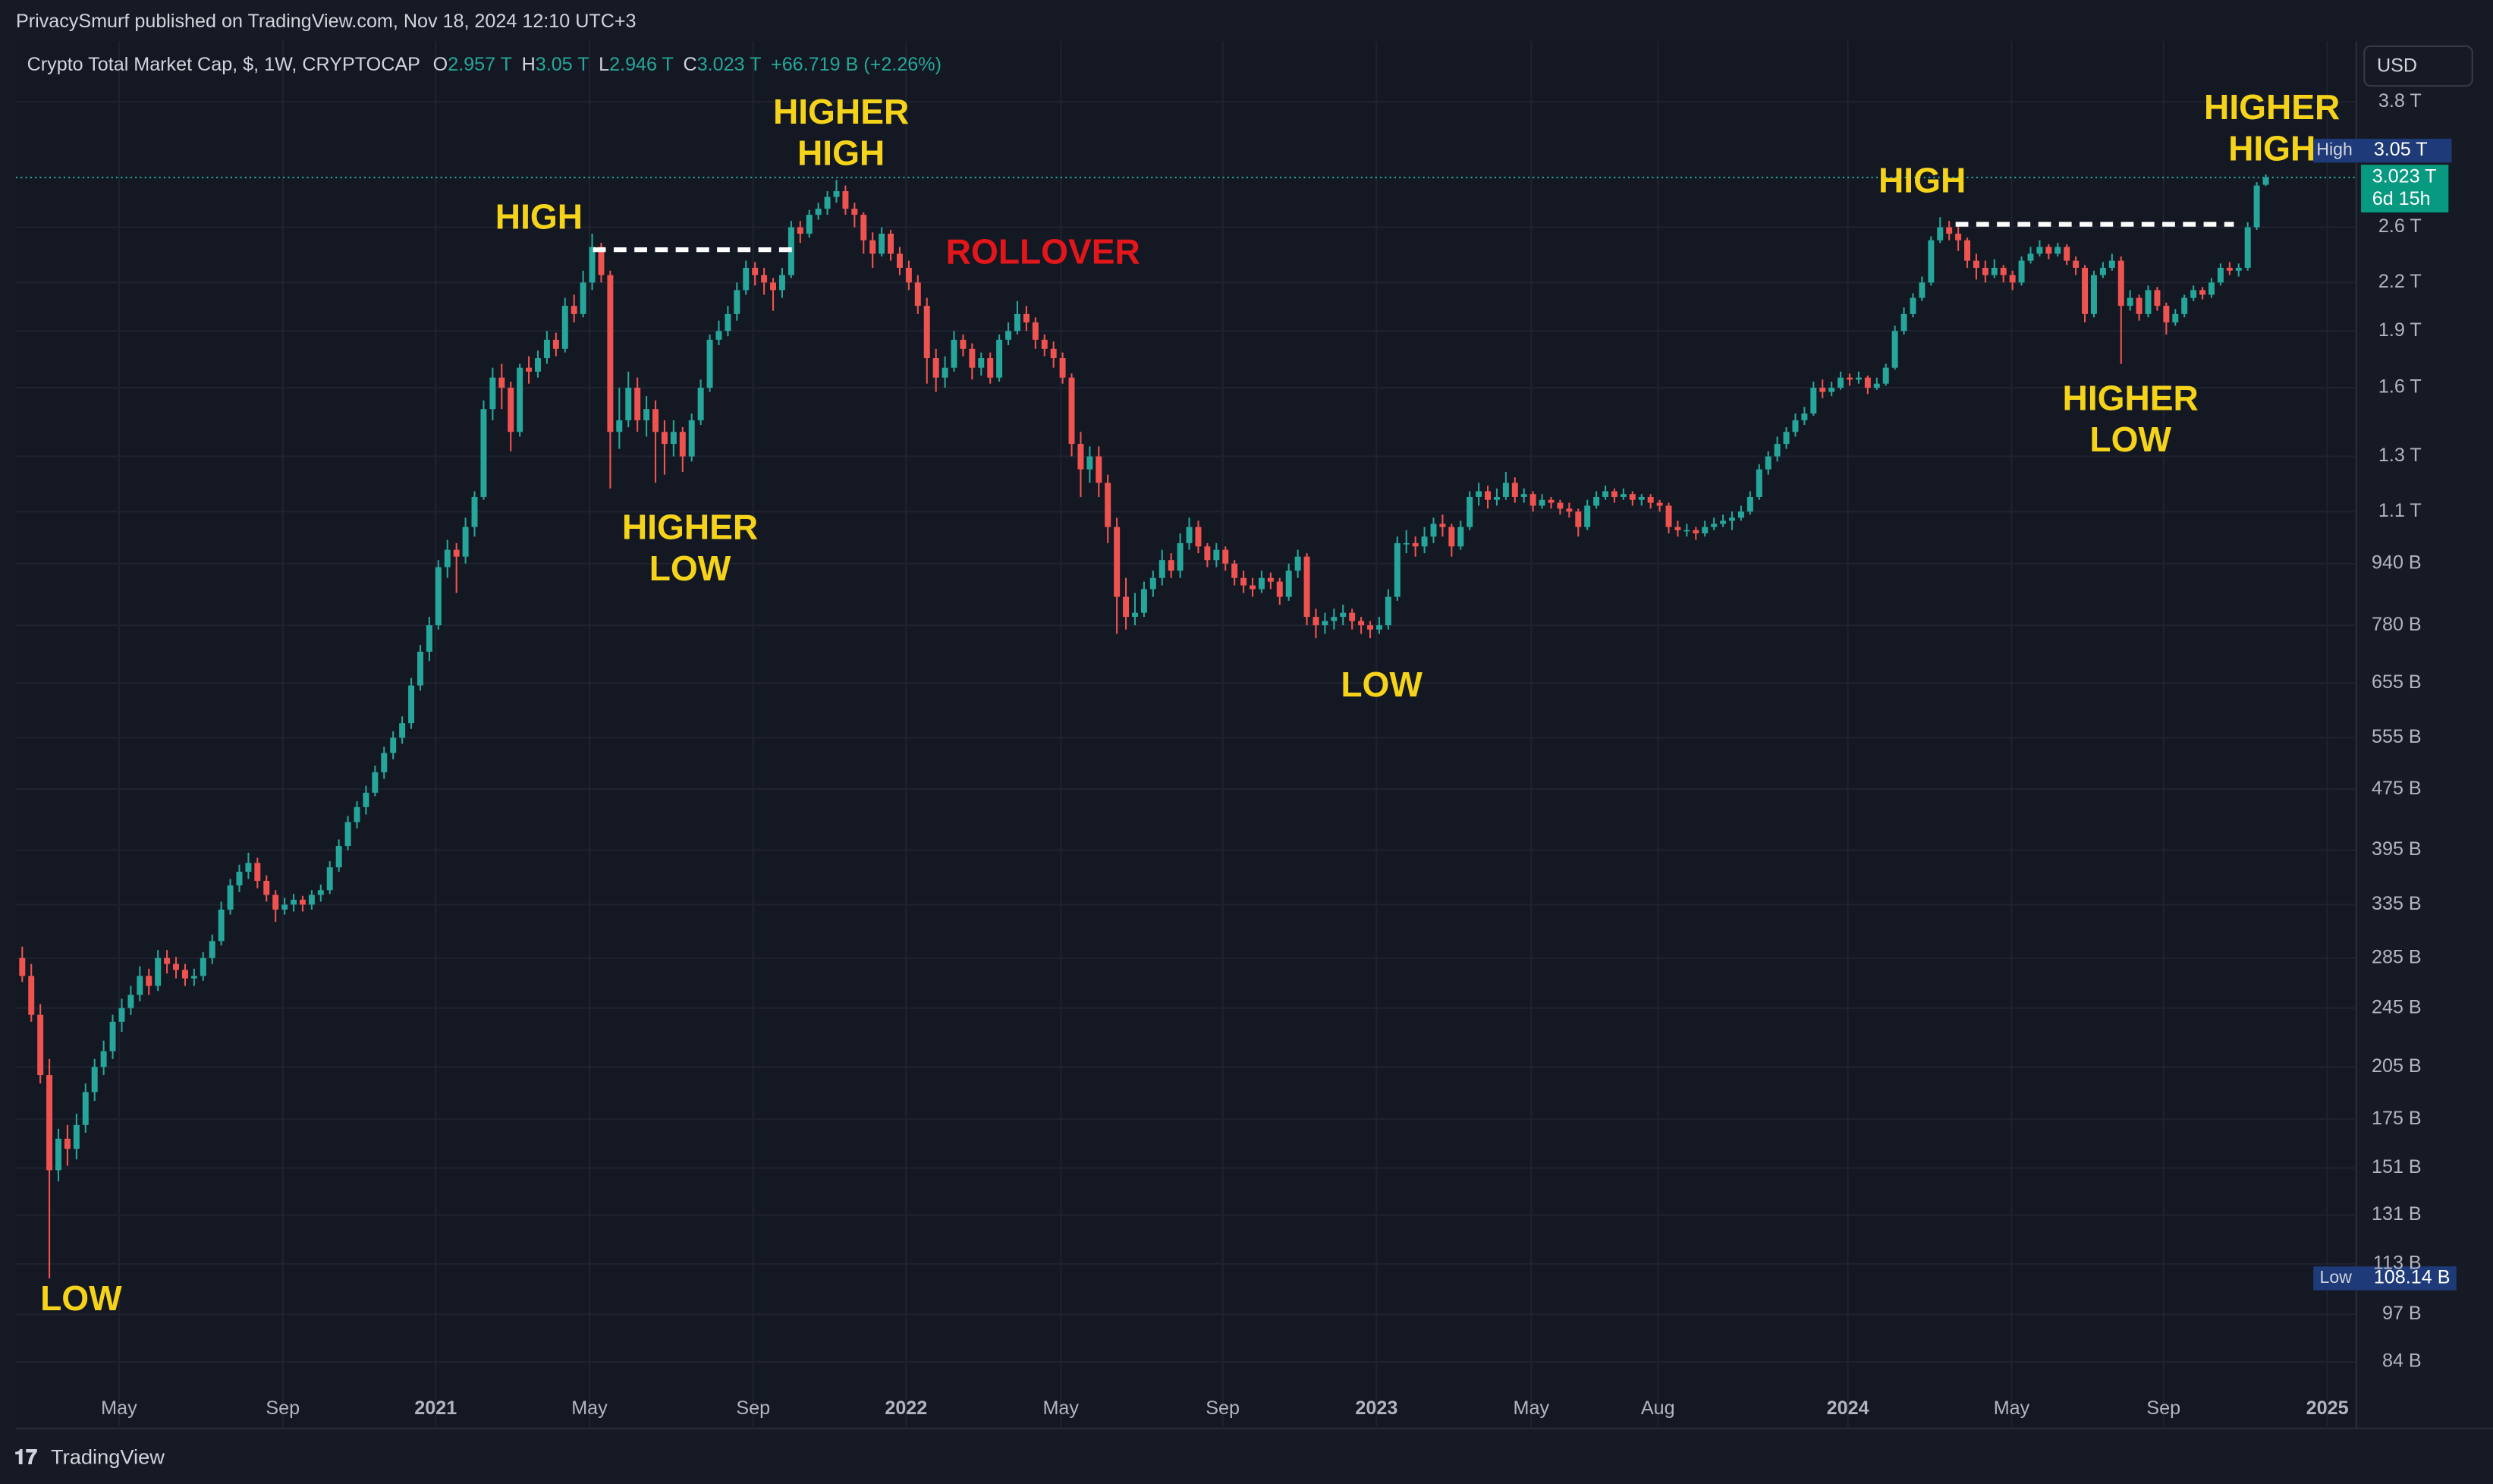 This screenshot has height=1484, width=2493. I want to click on x-tick-label: Sep, so click(1223, 1408).